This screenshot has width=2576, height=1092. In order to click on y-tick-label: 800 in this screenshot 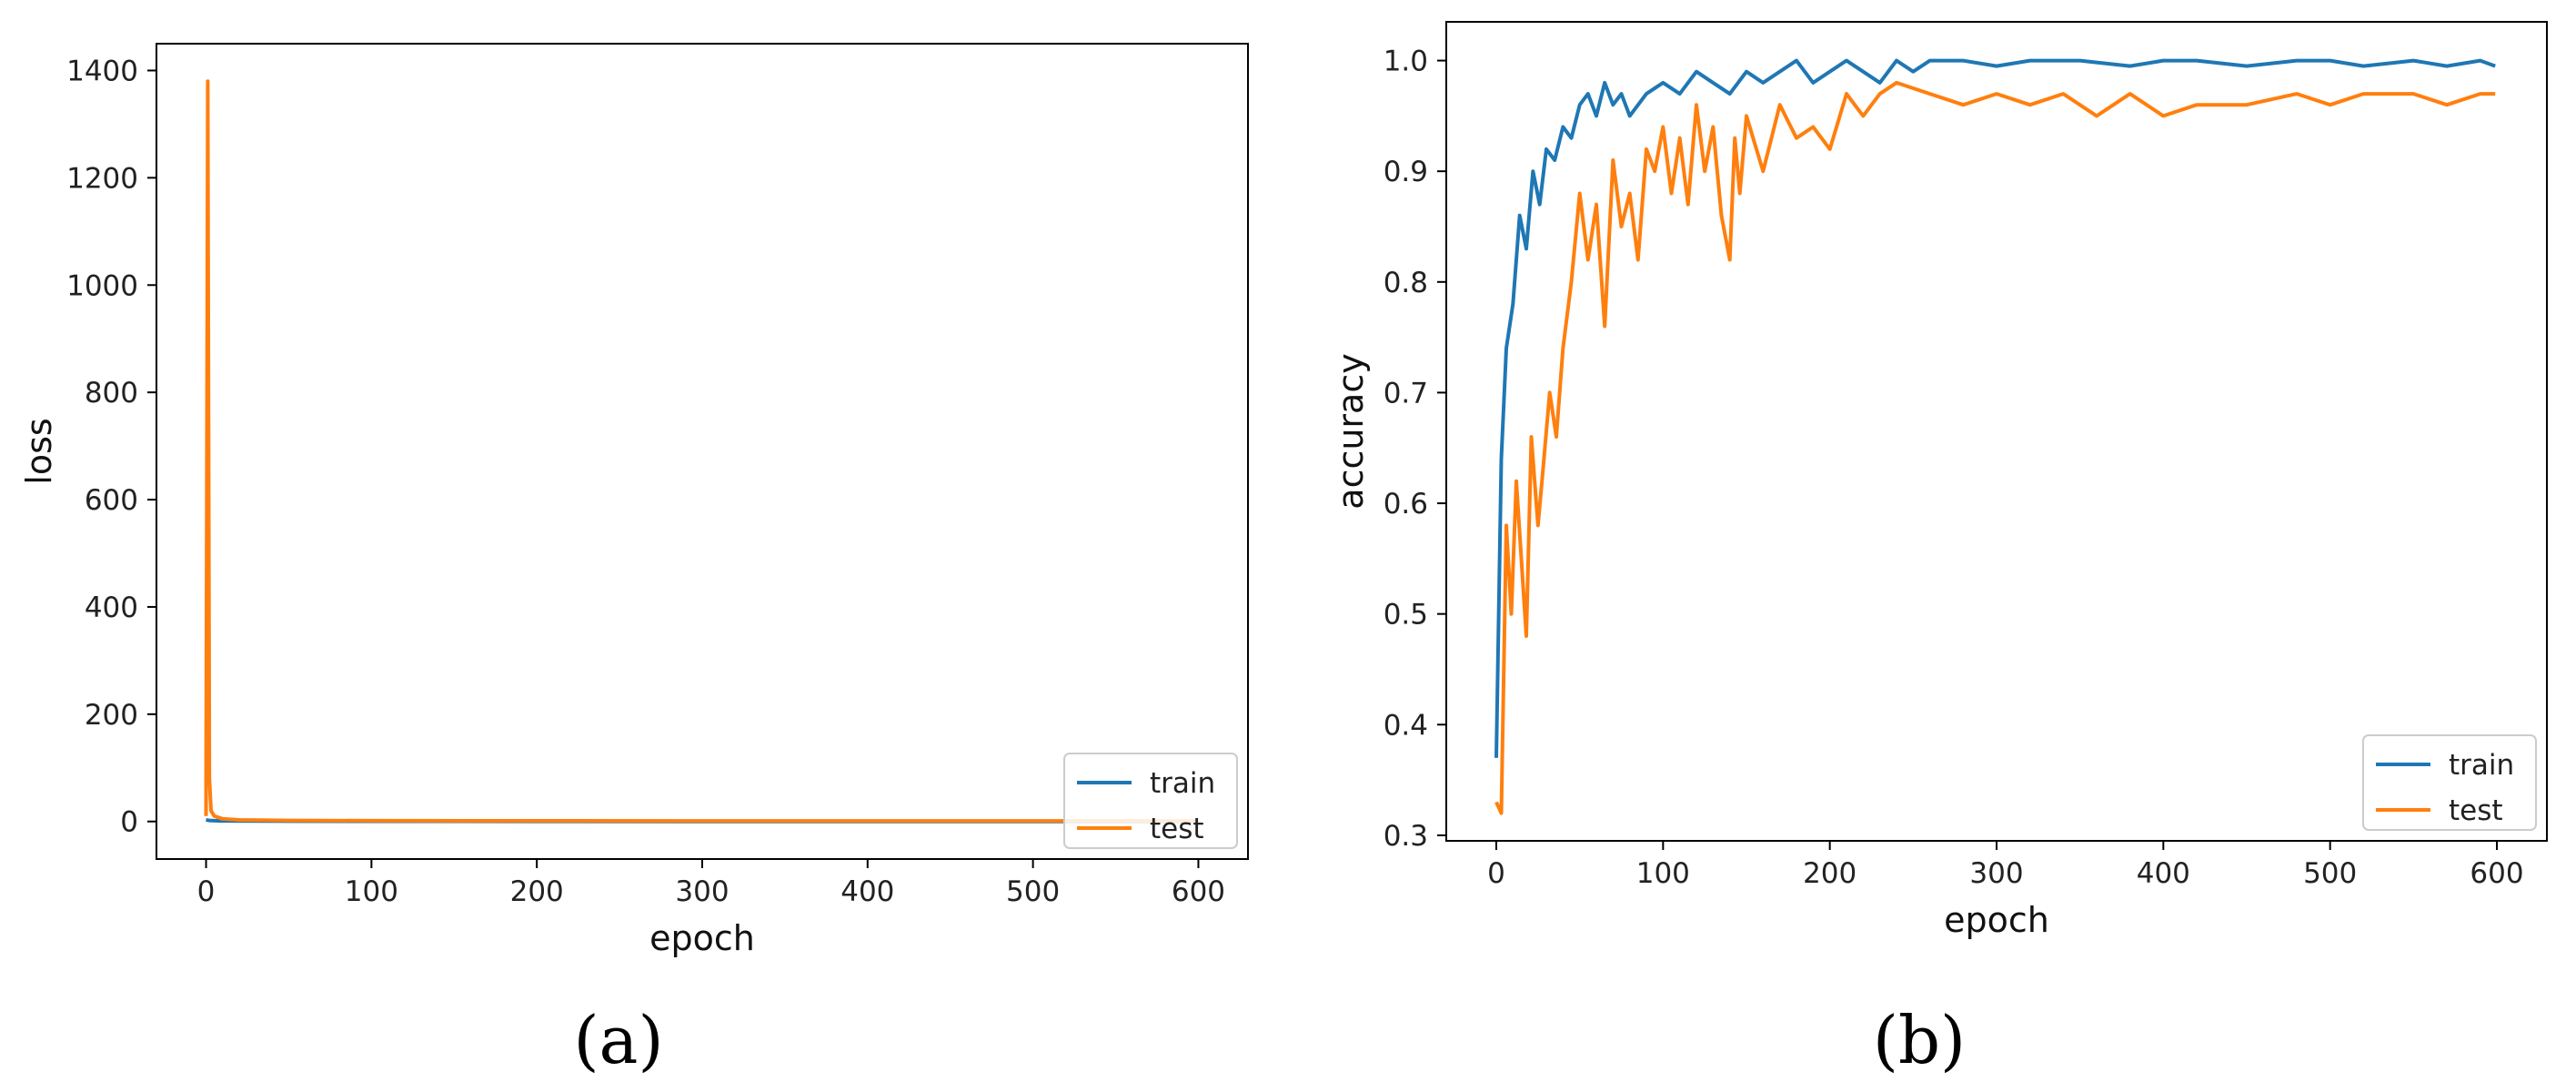, I will do `click(111, 394)`.